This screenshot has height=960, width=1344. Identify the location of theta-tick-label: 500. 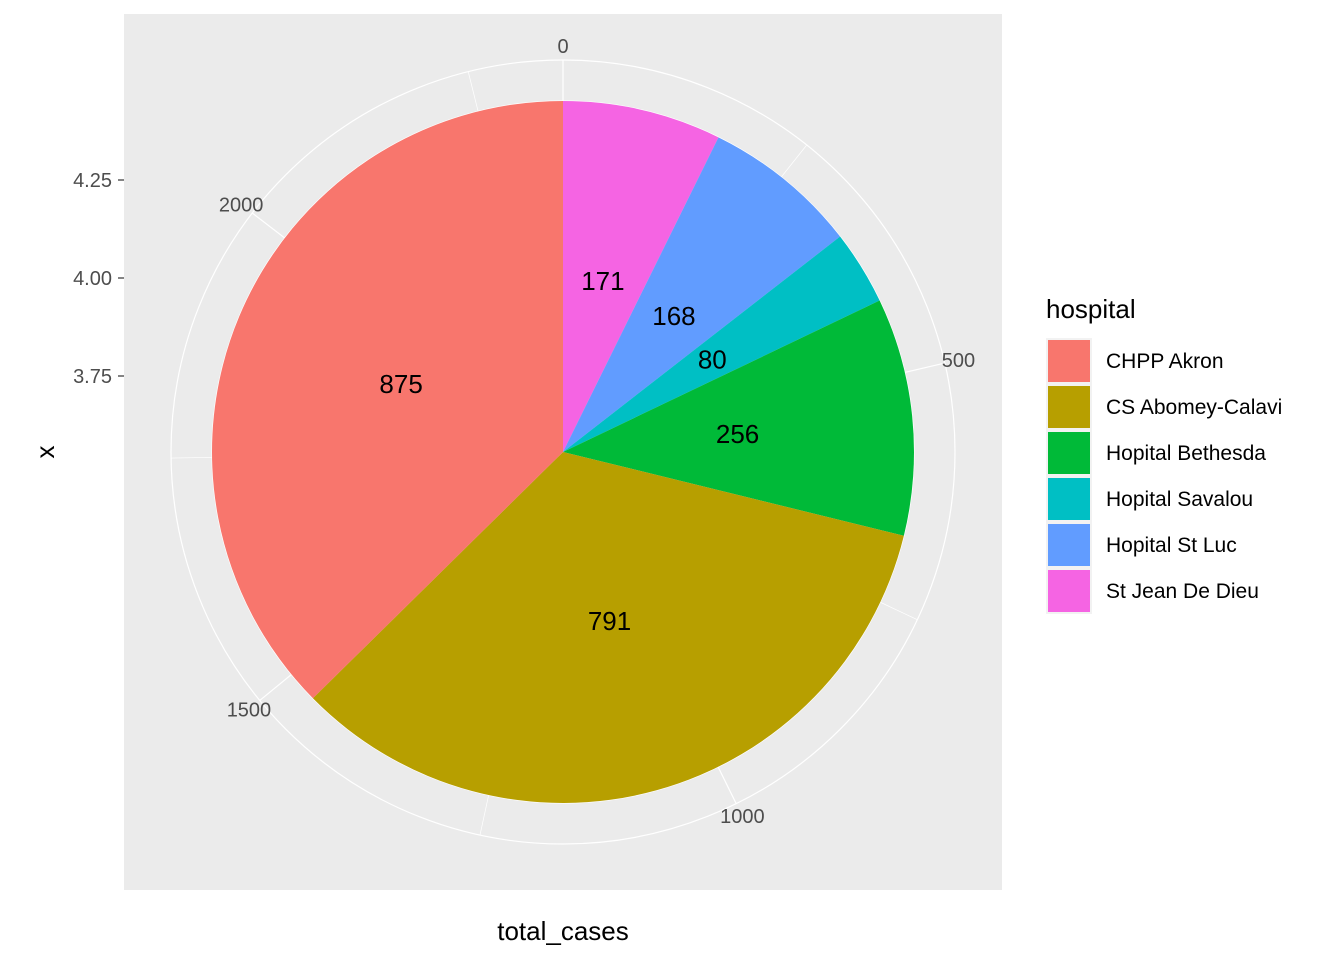
(958, 361).